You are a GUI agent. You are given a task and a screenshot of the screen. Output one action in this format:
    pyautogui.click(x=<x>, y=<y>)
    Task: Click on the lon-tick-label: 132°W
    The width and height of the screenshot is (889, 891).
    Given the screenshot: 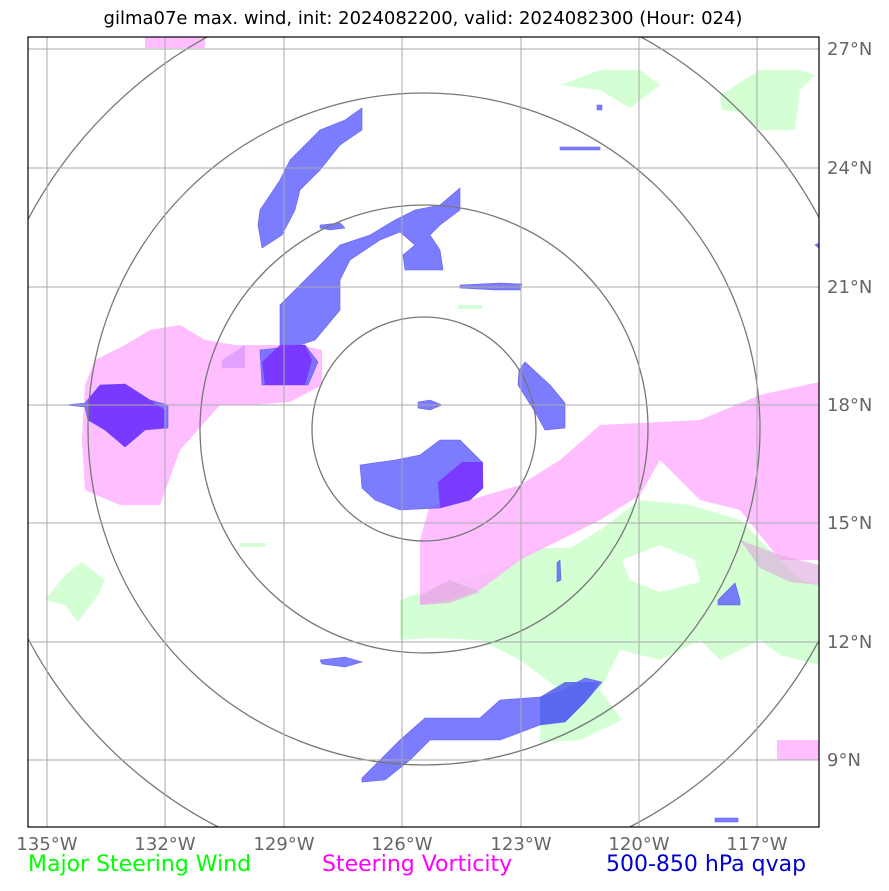 What is the action you would take?
    pyautogui.click(x=164, y=844)
    